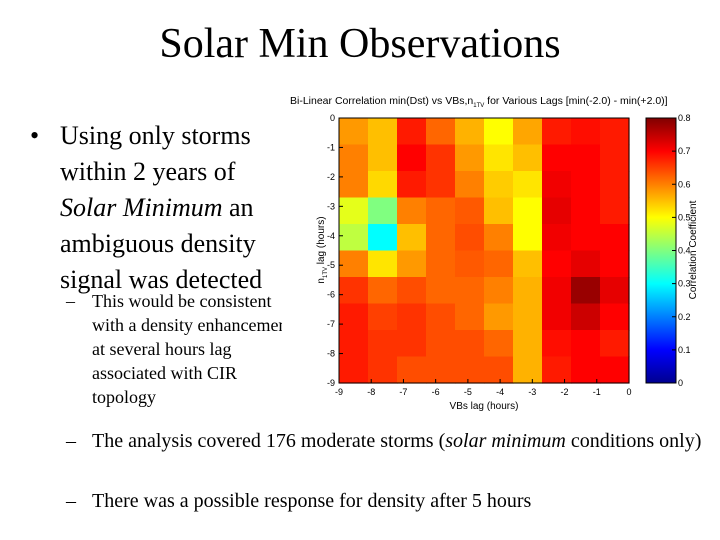 The width and height of the screenshot is (720, 540). I want to click on y-tick-label: -1, so click(331, 147).